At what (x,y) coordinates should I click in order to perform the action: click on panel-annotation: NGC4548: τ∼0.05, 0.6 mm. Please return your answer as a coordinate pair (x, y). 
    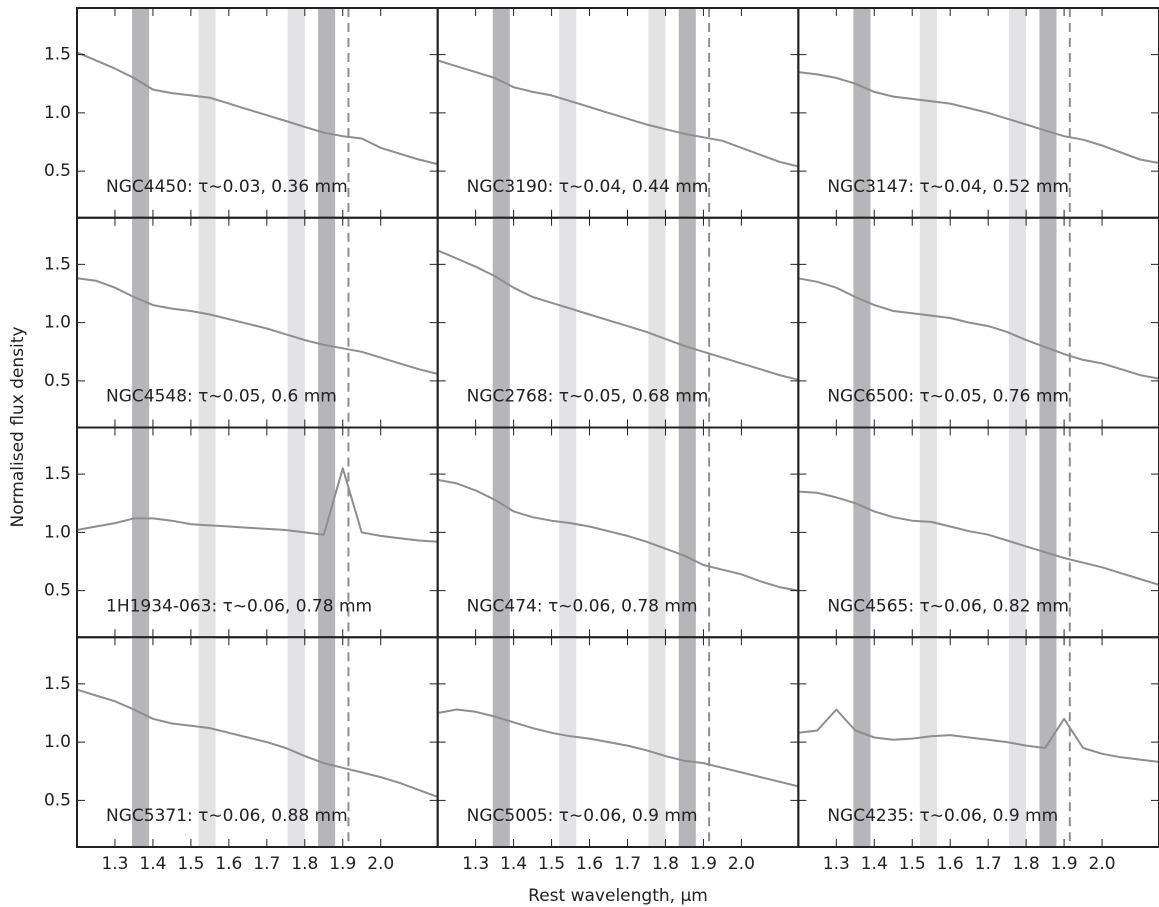
    Looking at the image, I should click on (221, 397).